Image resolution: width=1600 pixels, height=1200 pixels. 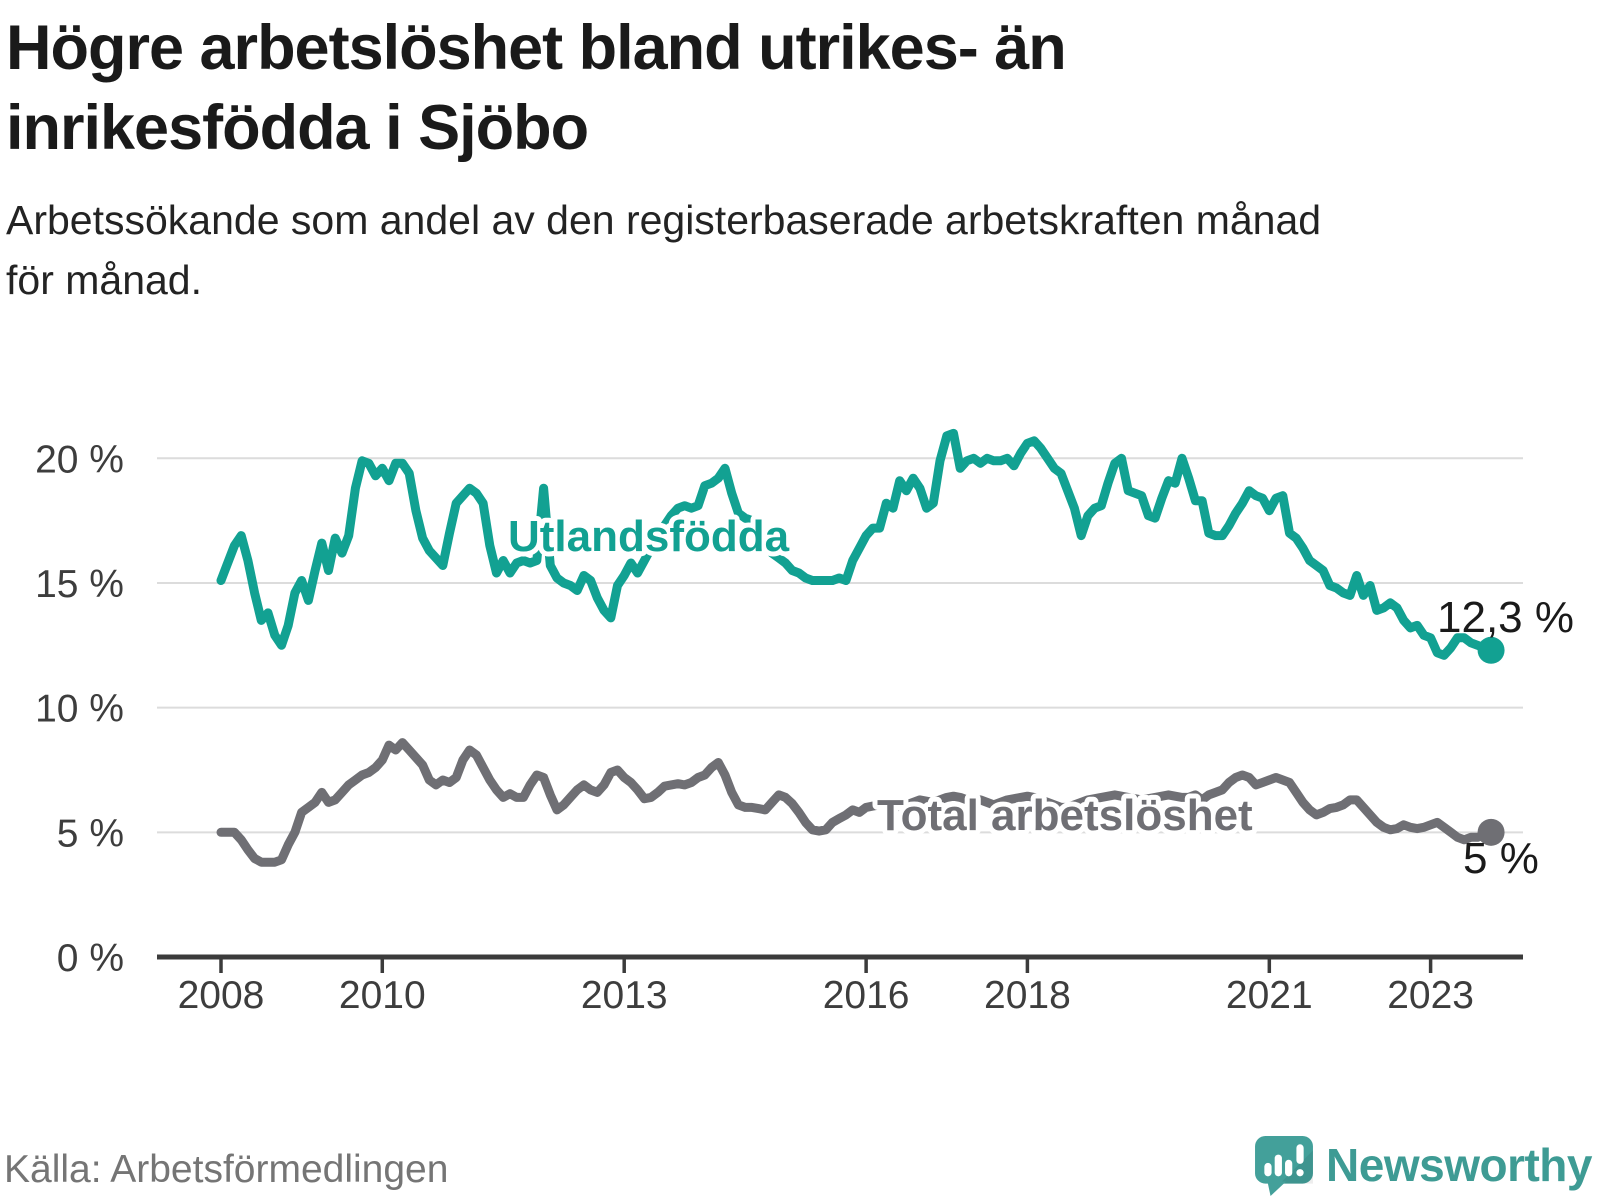 I want to click on x-axis-tick-label: 2018, so click(x=1027, y=995).